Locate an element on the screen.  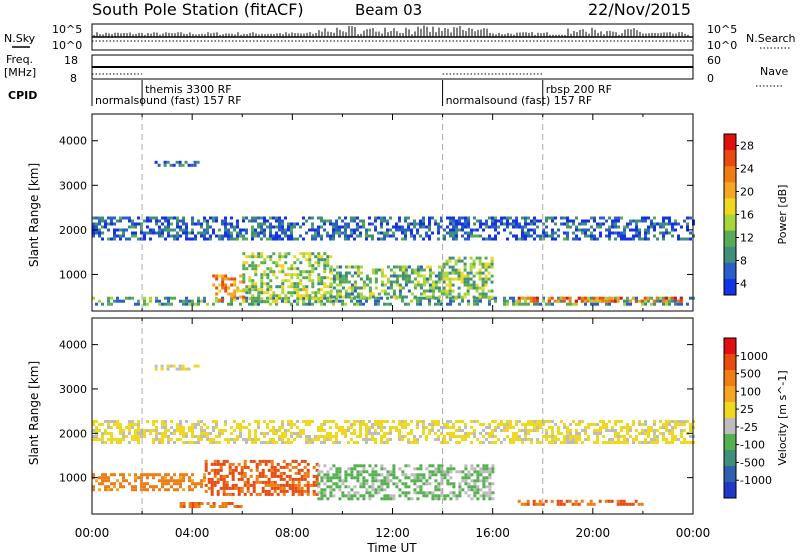
x-tick-label: 00:00 is located at coordinates (693, 533).